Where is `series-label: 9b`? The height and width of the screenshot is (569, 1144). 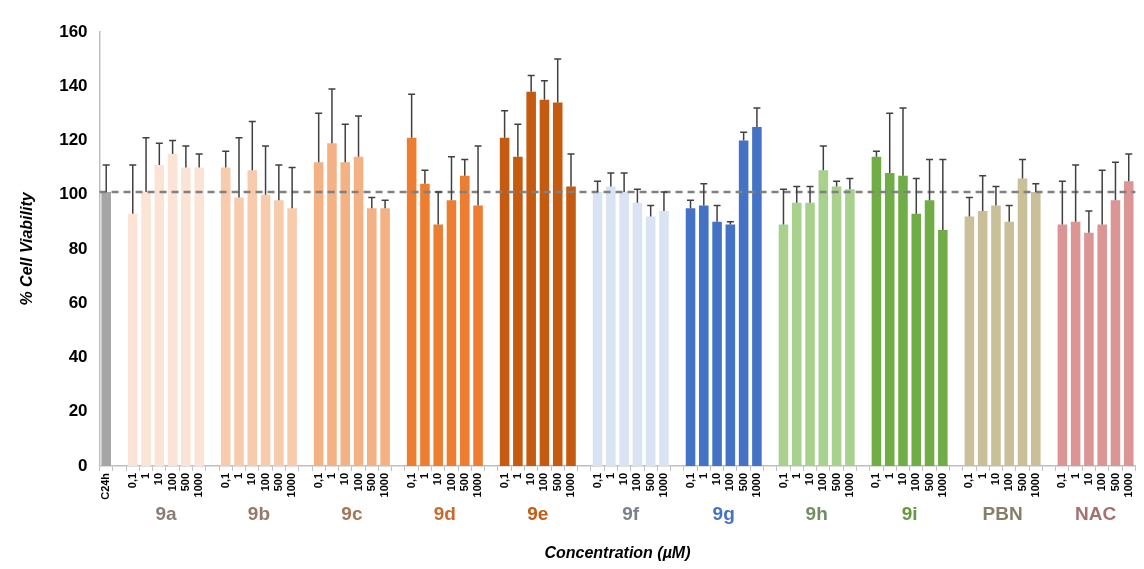 series-label: 9b is located at coordinates (259, 514).